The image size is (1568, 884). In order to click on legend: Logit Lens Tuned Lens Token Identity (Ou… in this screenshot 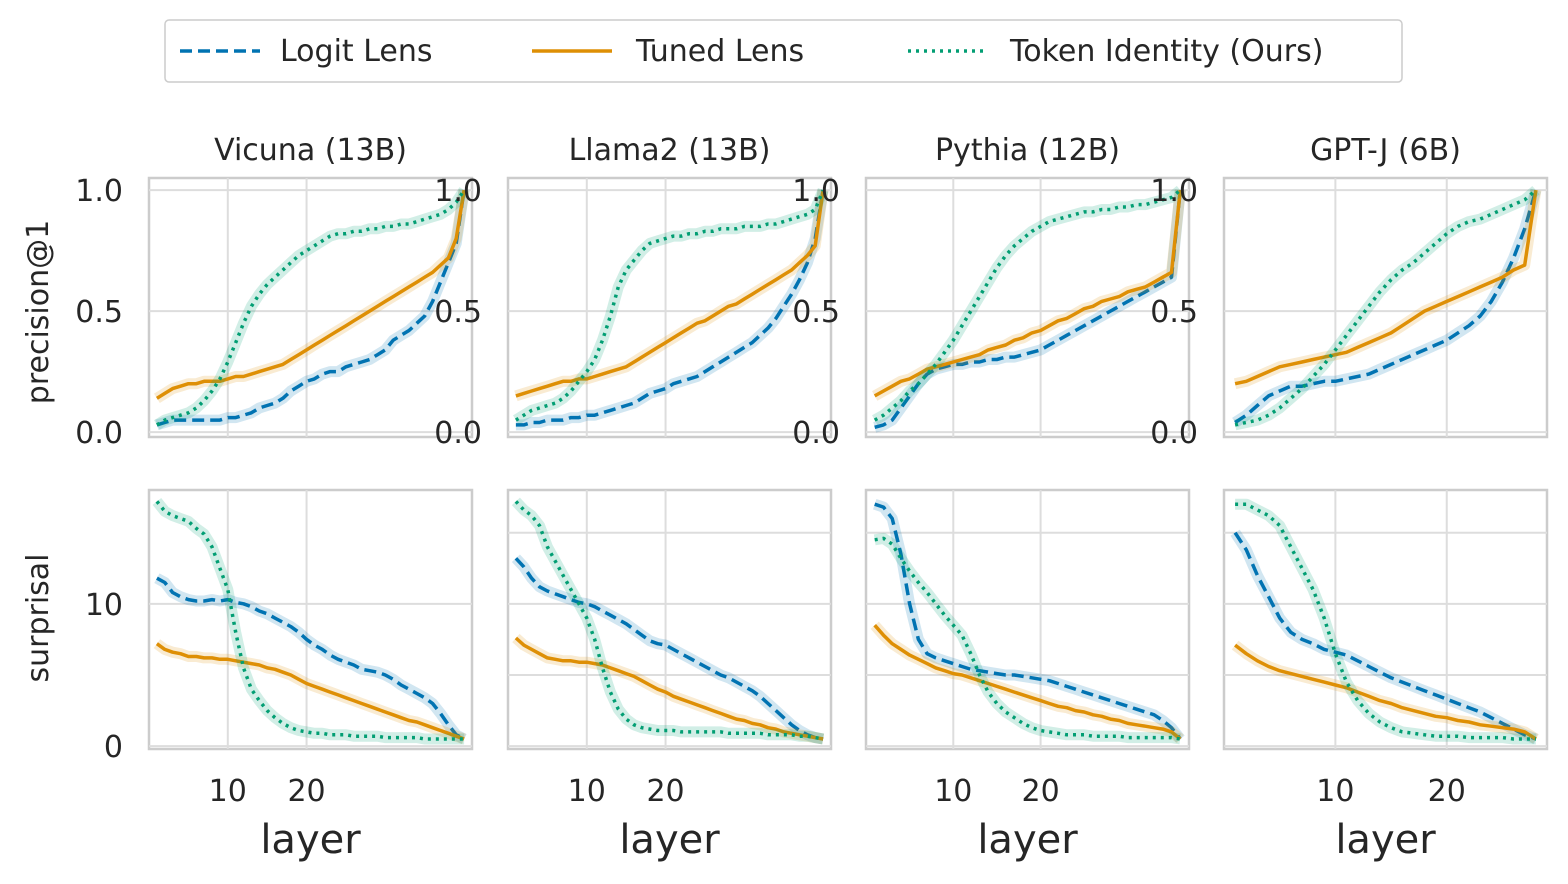, I will do `click(783, 51)`.